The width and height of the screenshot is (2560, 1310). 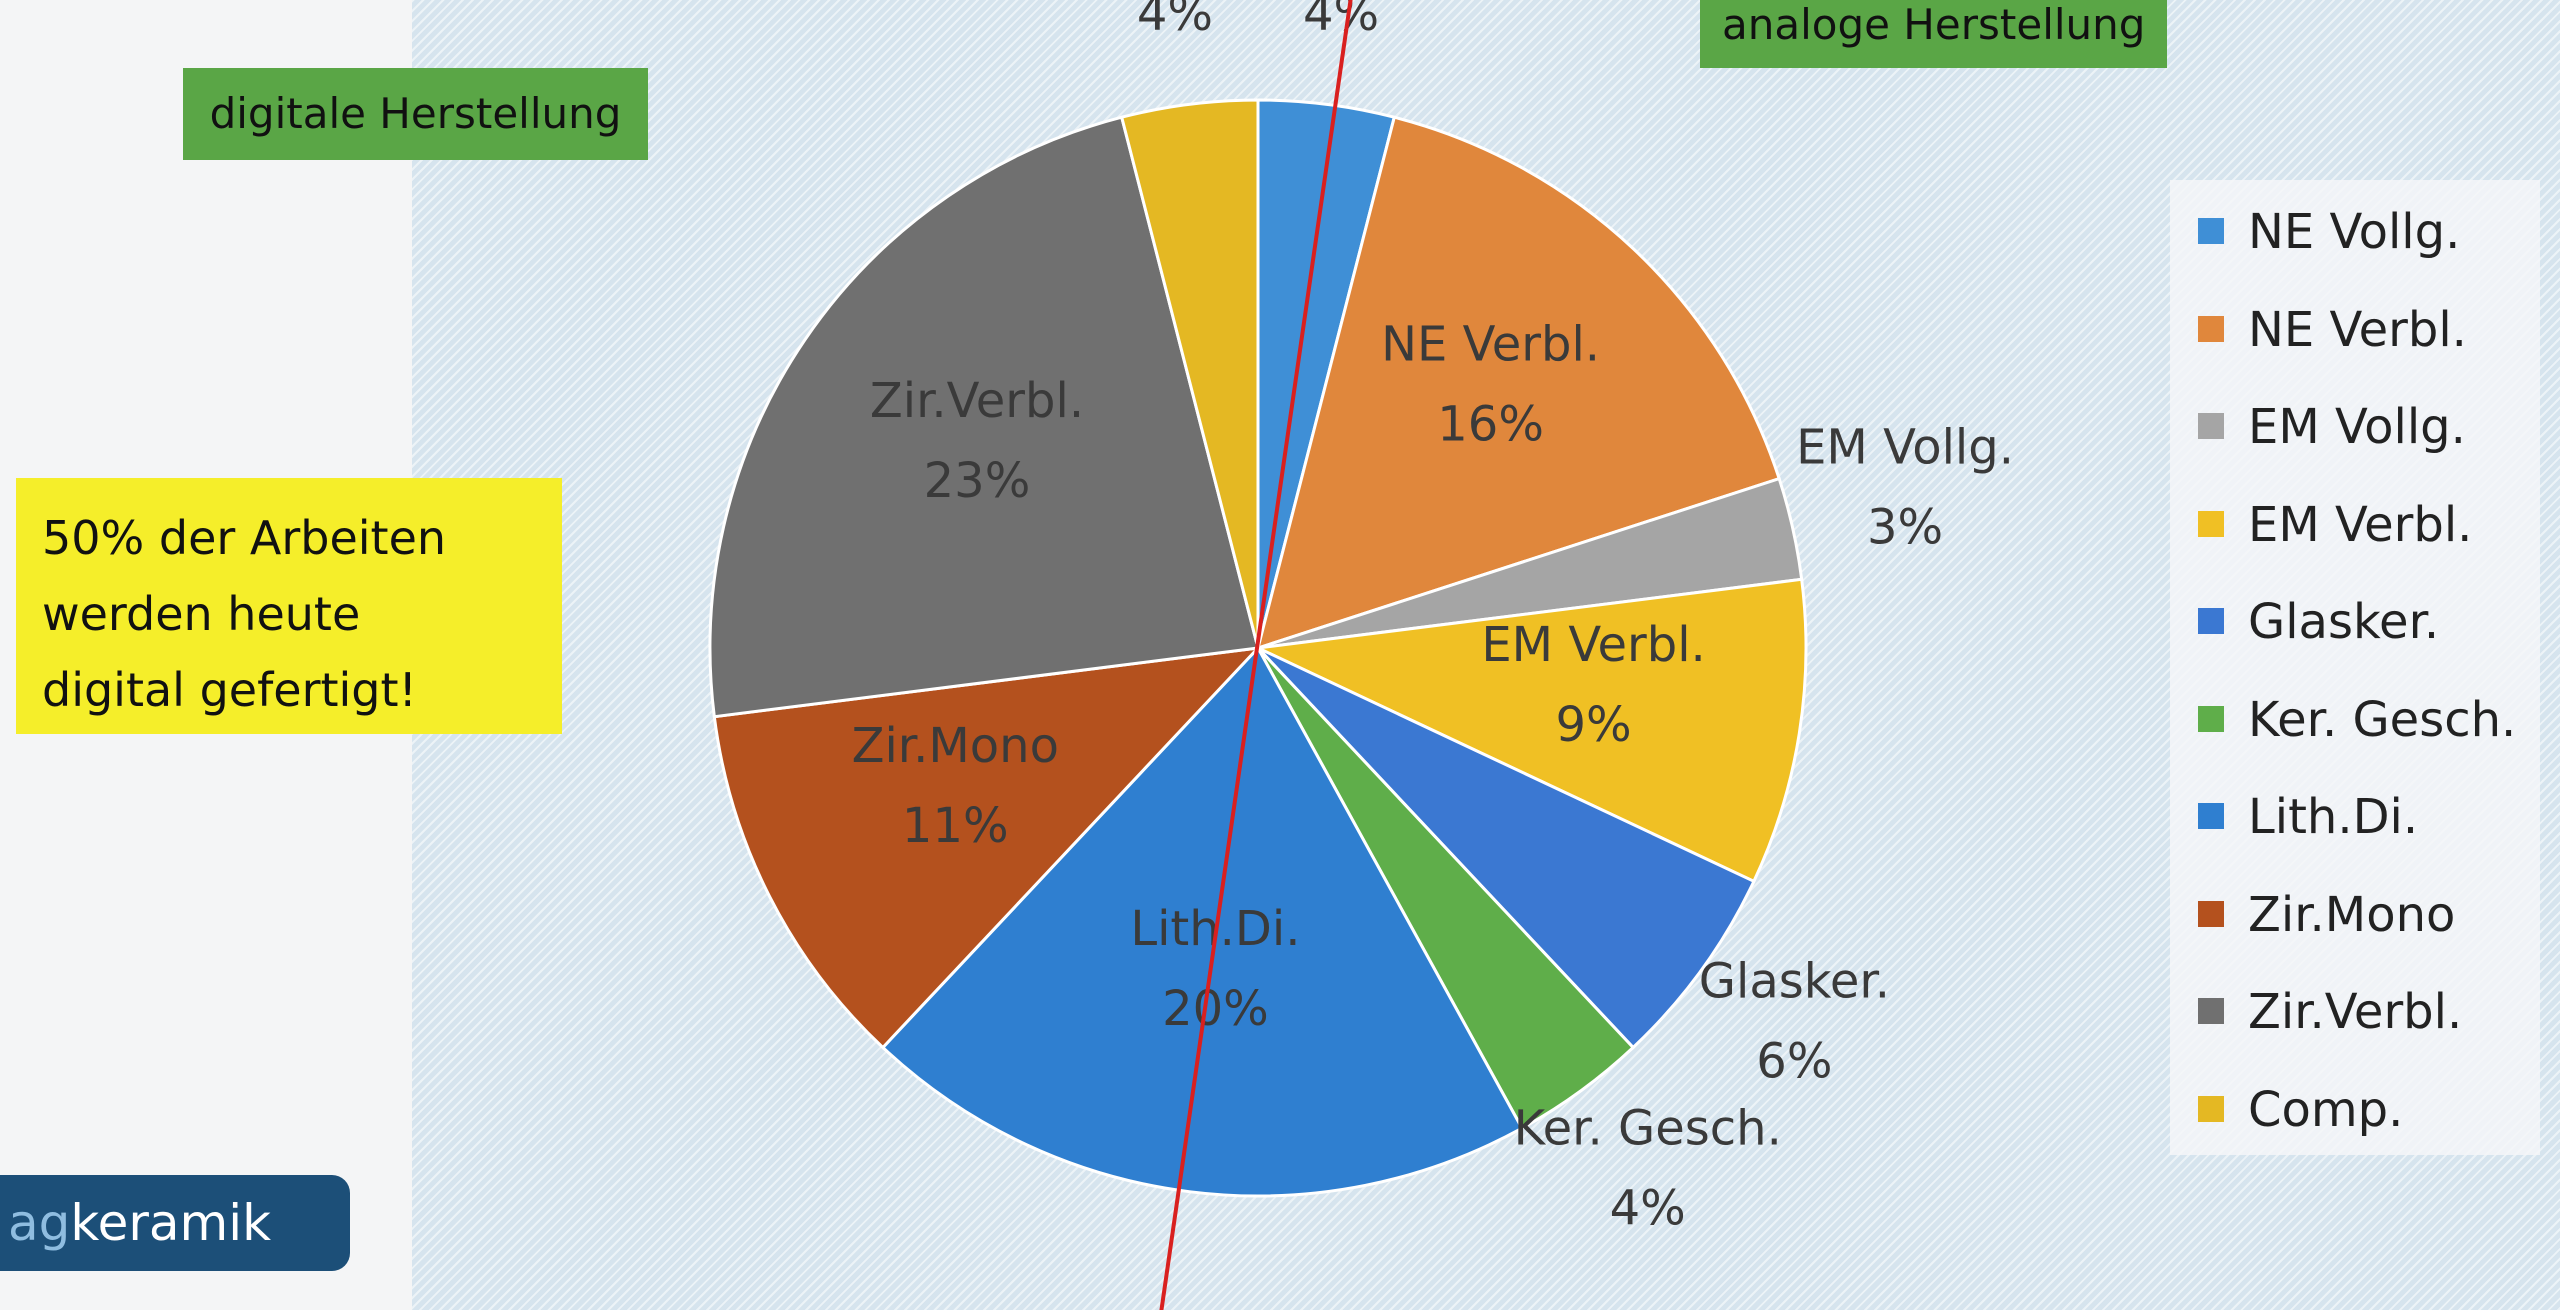 What do you see at coordinates (2326, 1109) in the screenshot?
I see `legend-label: Comp.` at bounding box center [2326, 1109].